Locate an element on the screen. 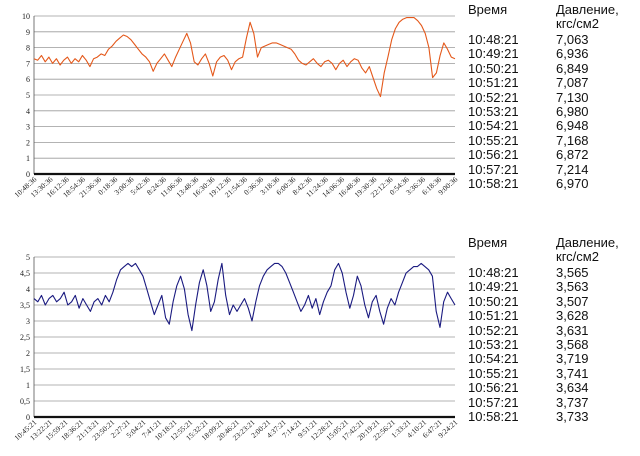 This screenshot has width=640, height=456. pressure-cell: 3,507 is located at coordinates (572, 301).